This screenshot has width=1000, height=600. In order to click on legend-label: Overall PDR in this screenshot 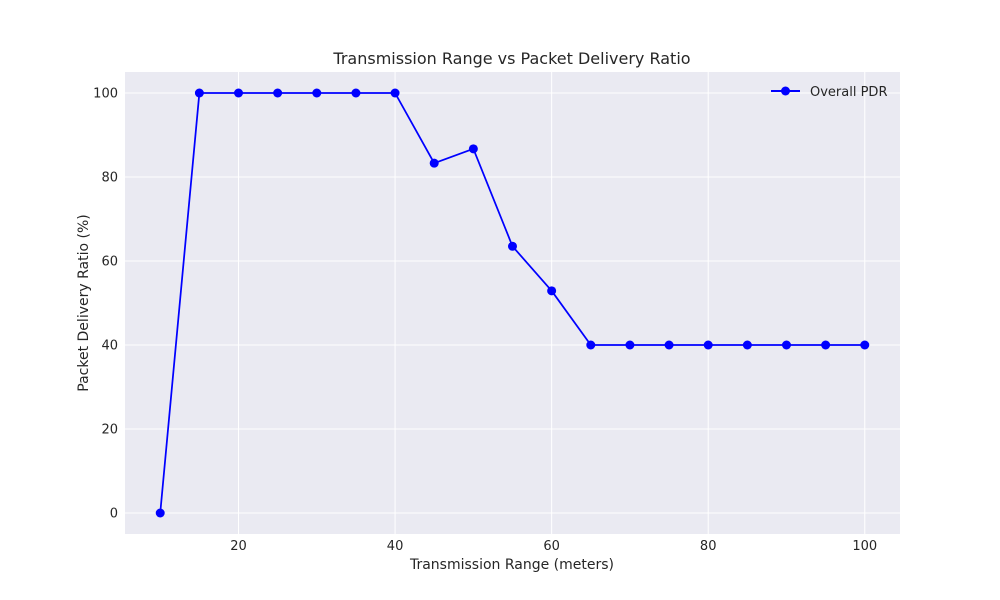, I will do `click(848, 92)`.